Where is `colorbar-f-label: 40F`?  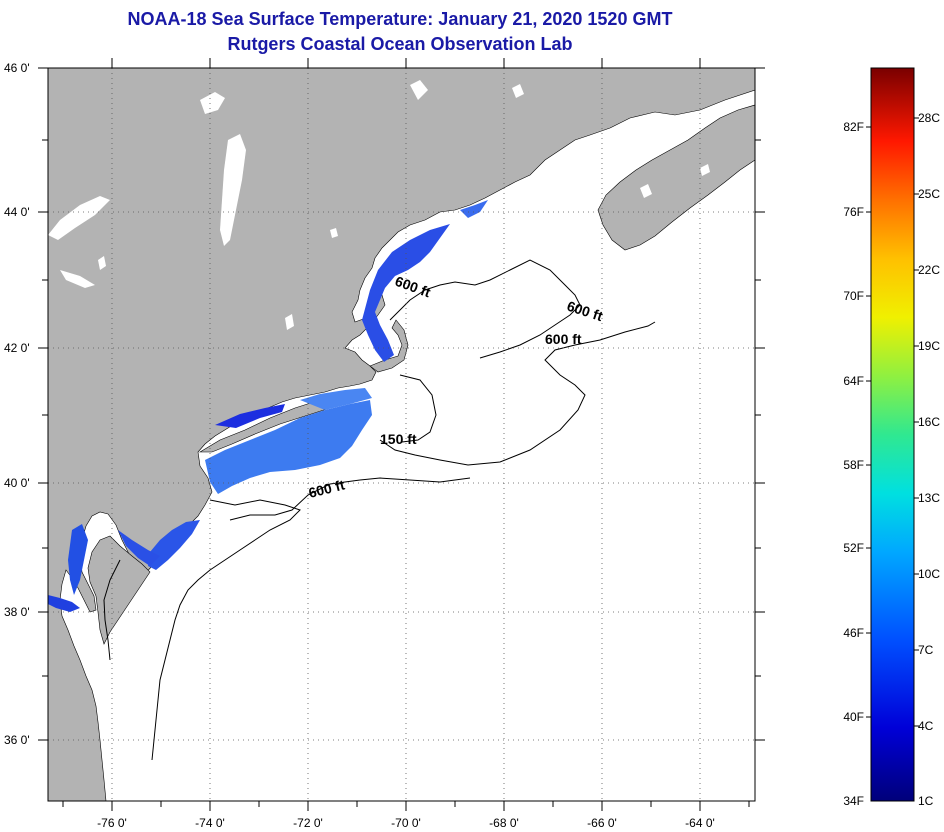
colorbar-f-label: 40F is located at coordinates (853, 717).